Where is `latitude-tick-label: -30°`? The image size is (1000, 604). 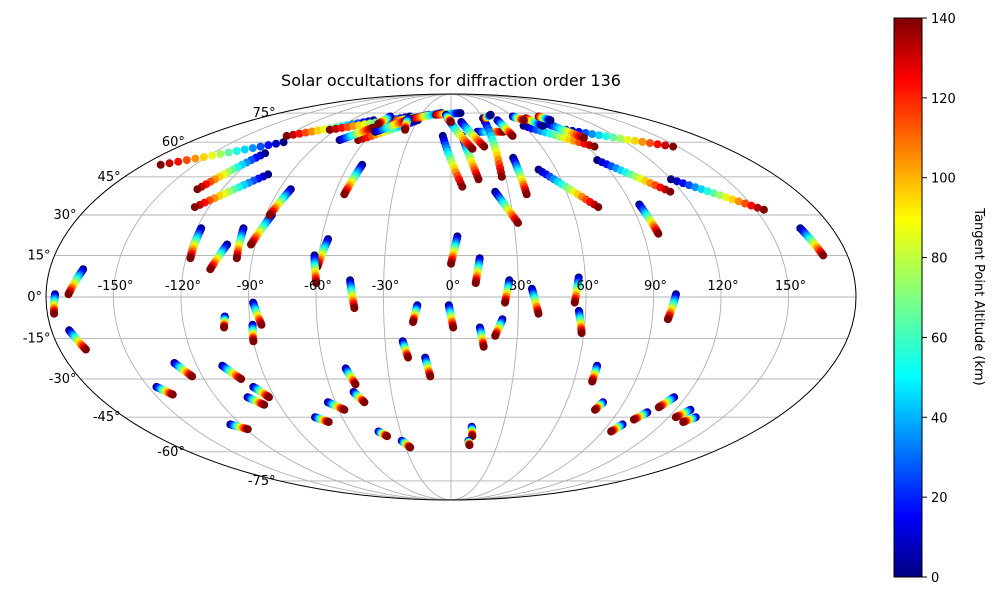
latitude-tick-label: -30° is located at coordinates (63, 379).